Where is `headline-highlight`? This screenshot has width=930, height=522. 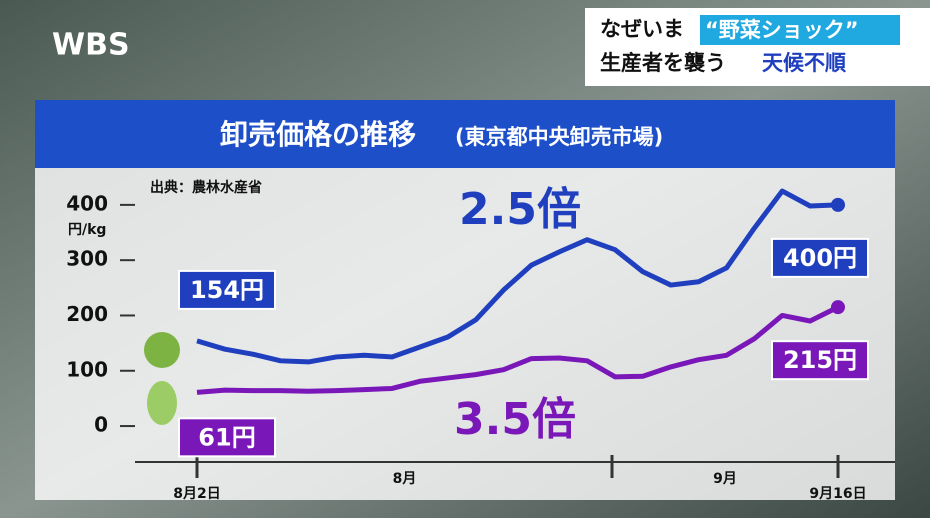
headline-highlight is located at coordinates (800, 30).